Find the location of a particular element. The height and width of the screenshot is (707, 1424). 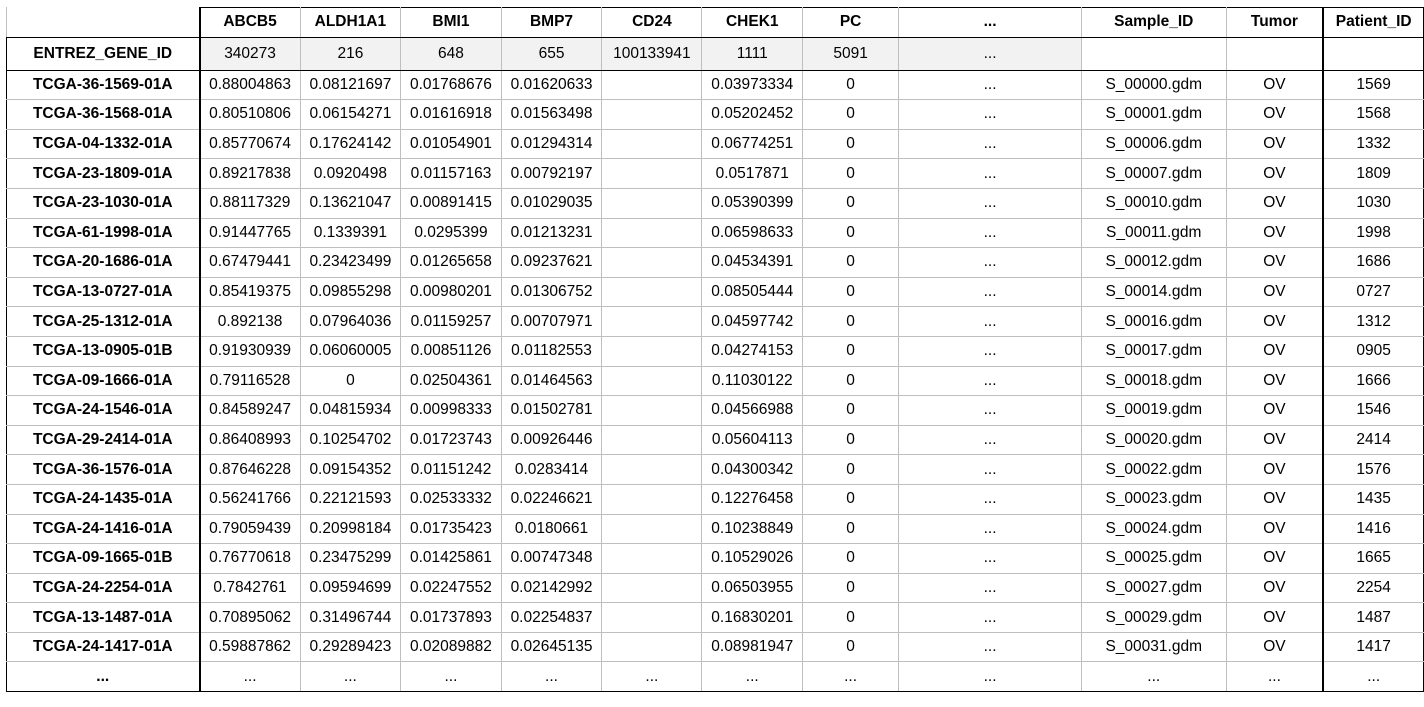

table-cell: 0.89217838 is located at coordinates (250, 173).